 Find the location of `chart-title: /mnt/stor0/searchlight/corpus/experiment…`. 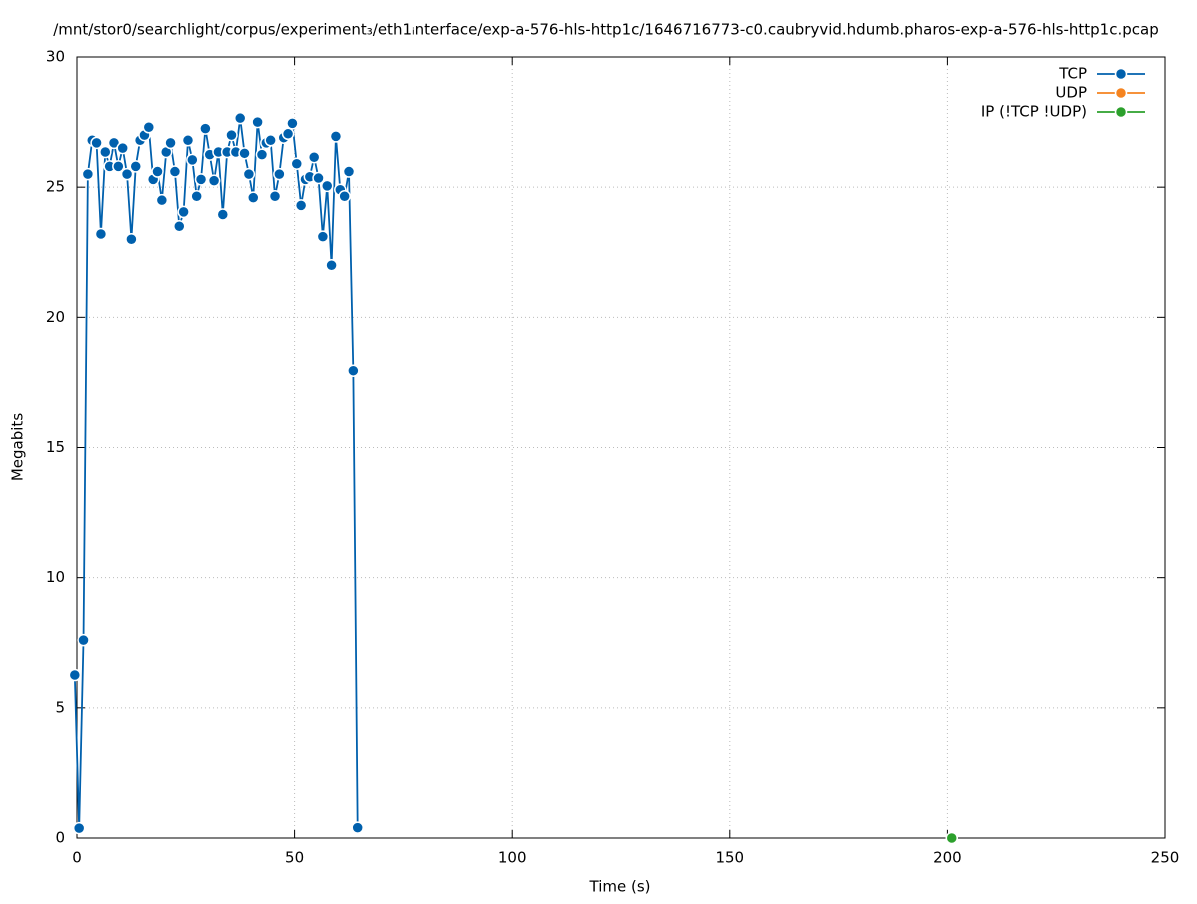

chart-title: /mnt/stor0/searchlight/corpus/experiment… is located at coordinates (605, 30).